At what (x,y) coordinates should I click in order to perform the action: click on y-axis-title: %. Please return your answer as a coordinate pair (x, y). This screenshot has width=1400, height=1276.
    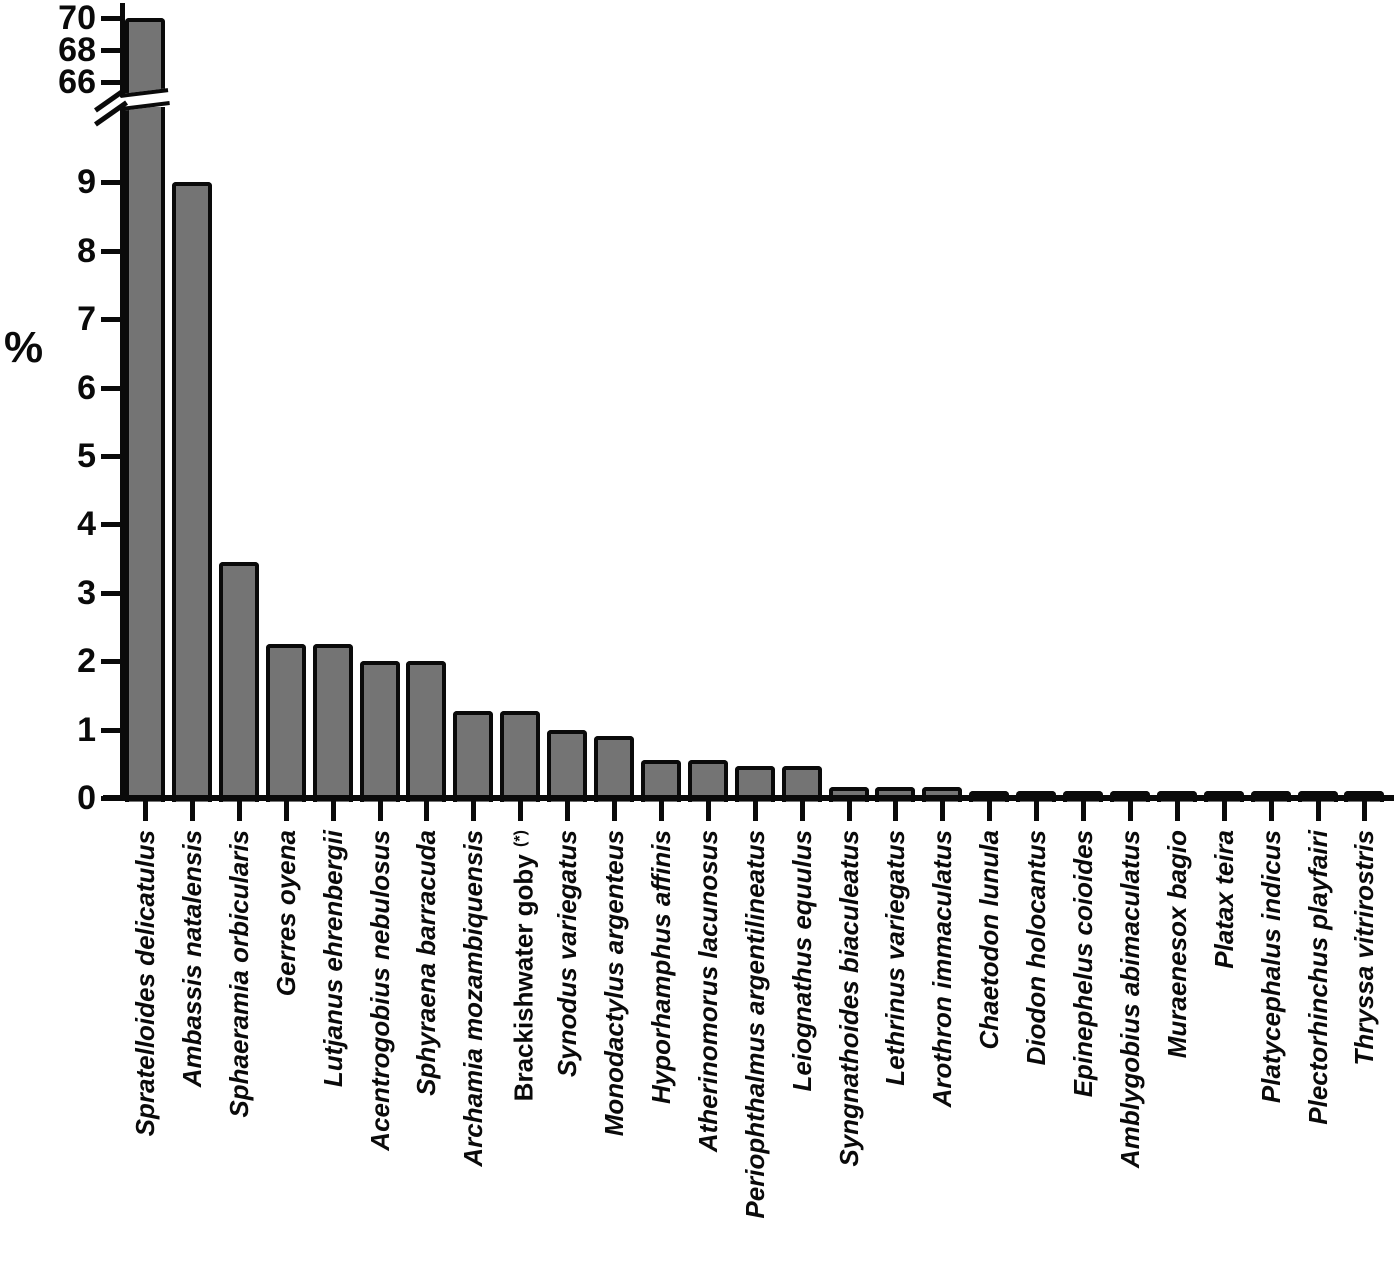
    Looking at the image, I should click on (24, 347).